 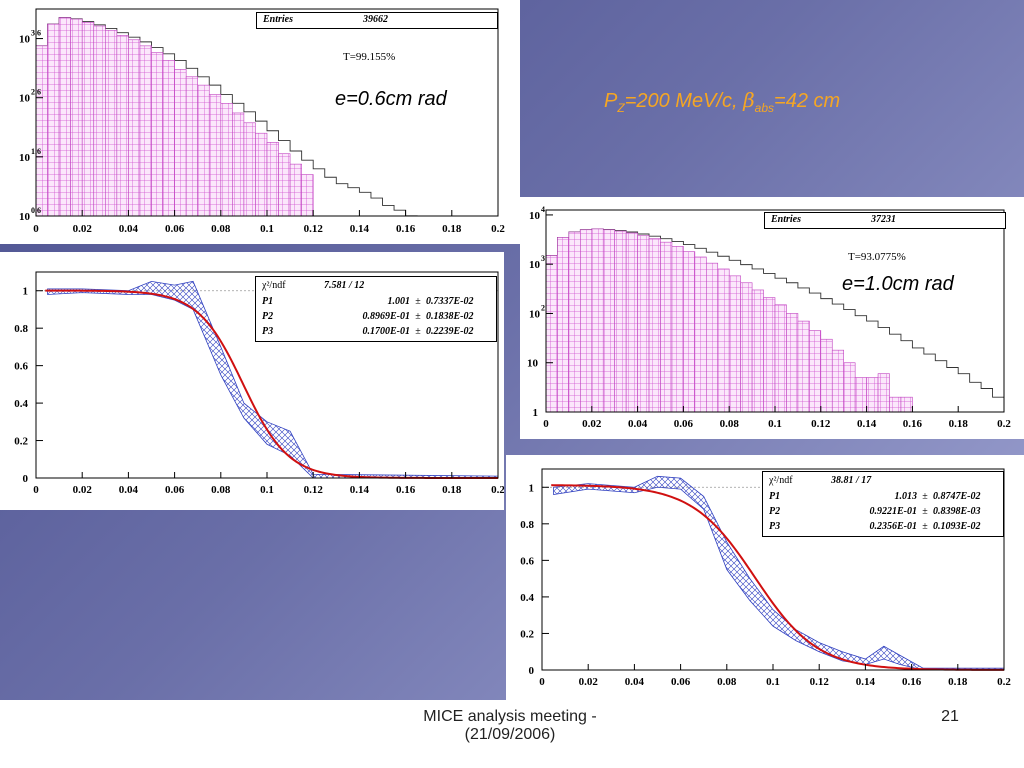 I want to click on y-tick-exponent: 0.6, so click(x=36, y=210).